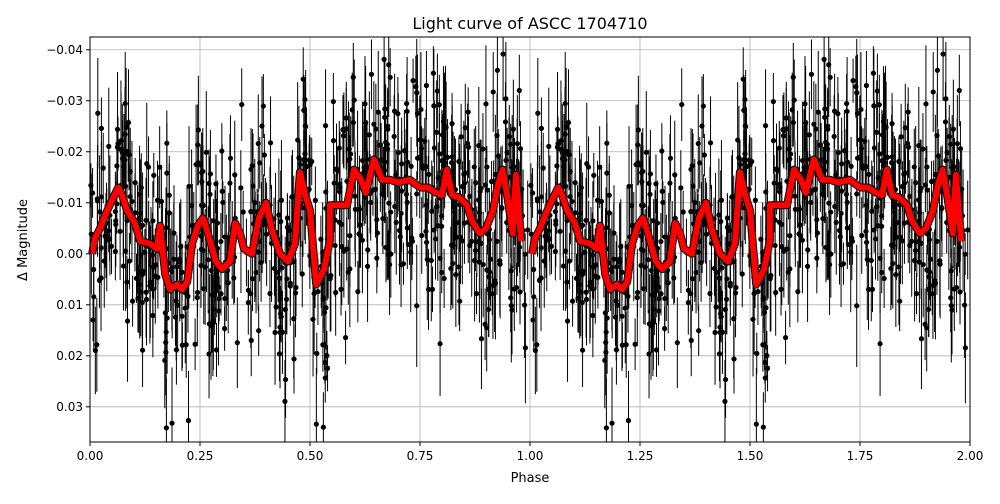 The image size is (1000, 504). I want to click on x-axis-label: Phase, so click(530, 478).